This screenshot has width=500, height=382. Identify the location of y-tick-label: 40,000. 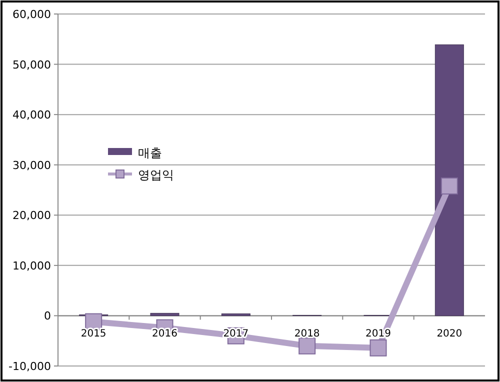
(31, 115).